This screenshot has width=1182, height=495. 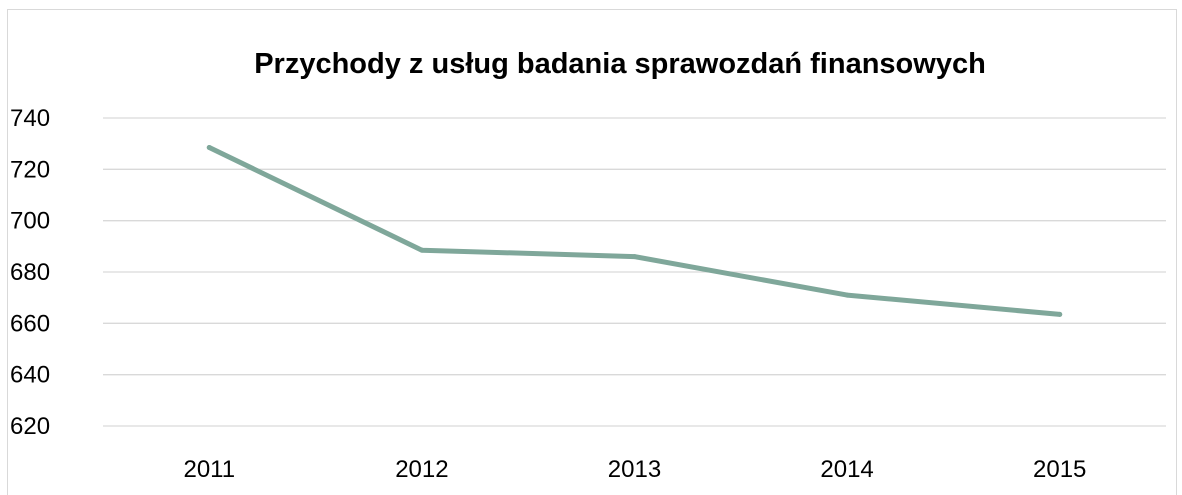 What do you see at coordinates (847, 295) in the screenshot?
I see `data-point-2014` at bounding box center [847, 295].